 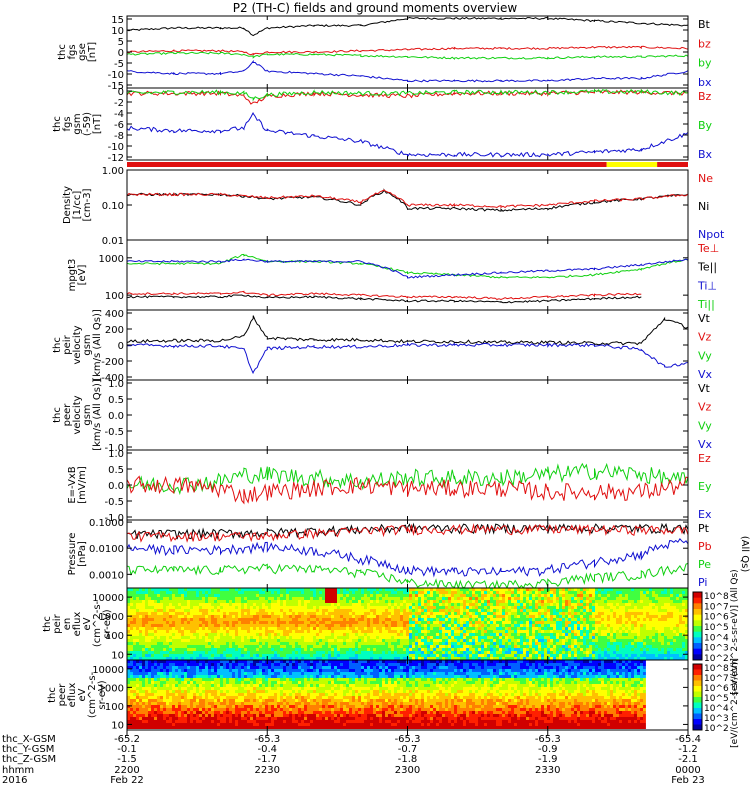 I want to click on ytick-density: 1.00, so click(x=113, y=171).